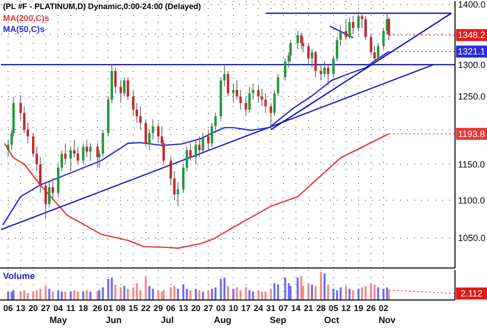 The width and height of the screenshot is (487, 333). What do you see at coordinates (24, 29) in the screenshot?
I see `text: MA(50,C)s` at bounding box center [24, 29].